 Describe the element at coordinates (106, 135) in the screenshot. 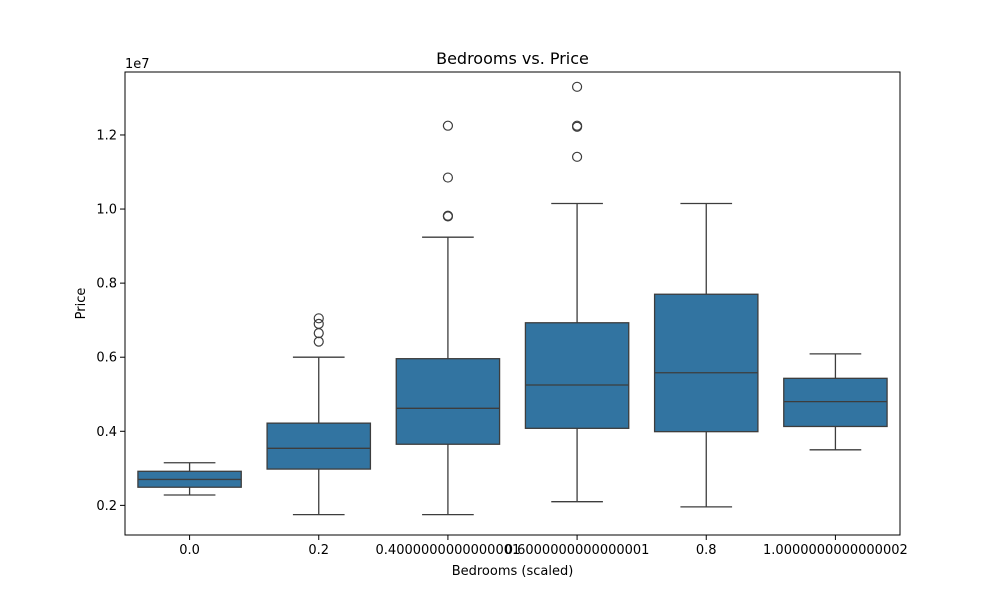

I see `y-tick-label: 1.2` at that location.